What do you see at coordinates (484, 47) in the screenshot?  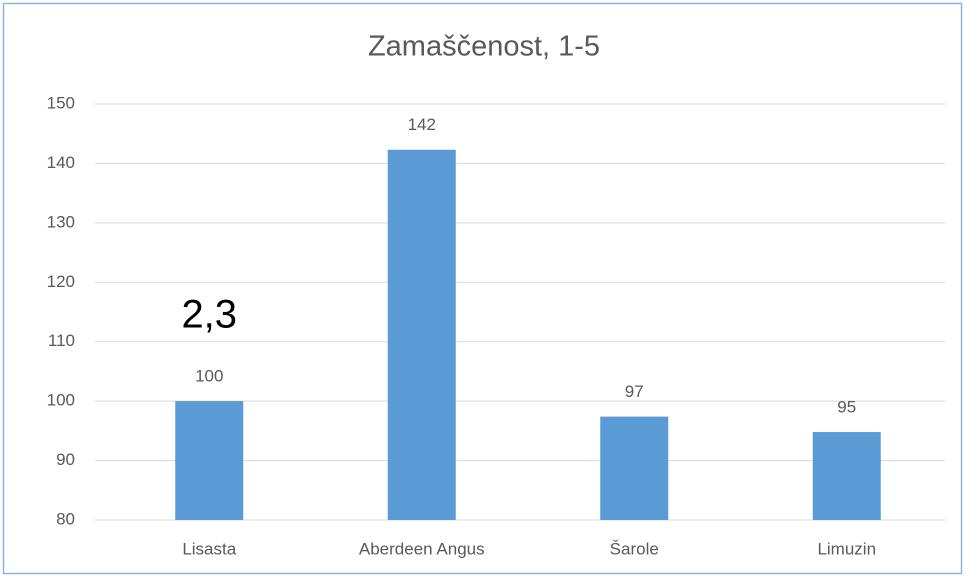 I see `chart-title: Zamaščenost, 1-5` at bounding box center [484, 47].